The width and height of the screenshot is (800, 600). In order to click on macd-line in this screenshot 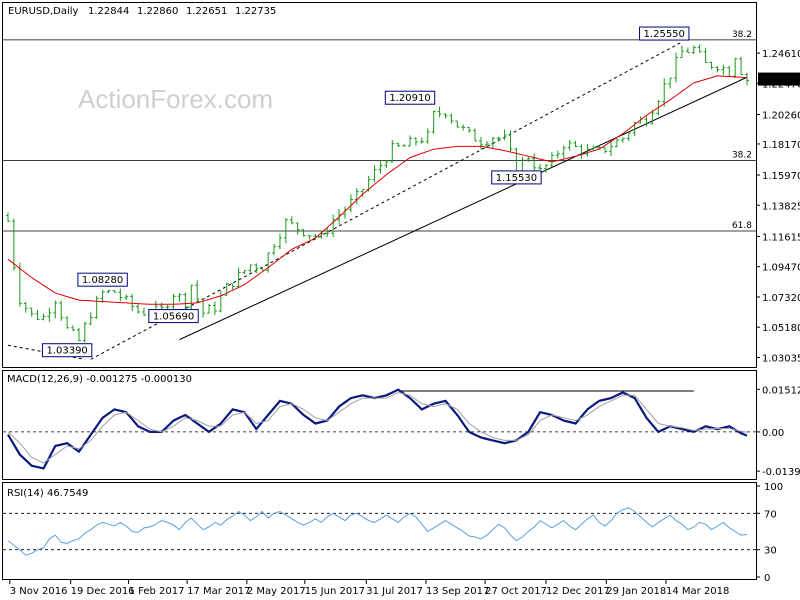, I will do `click(377, 429)`.